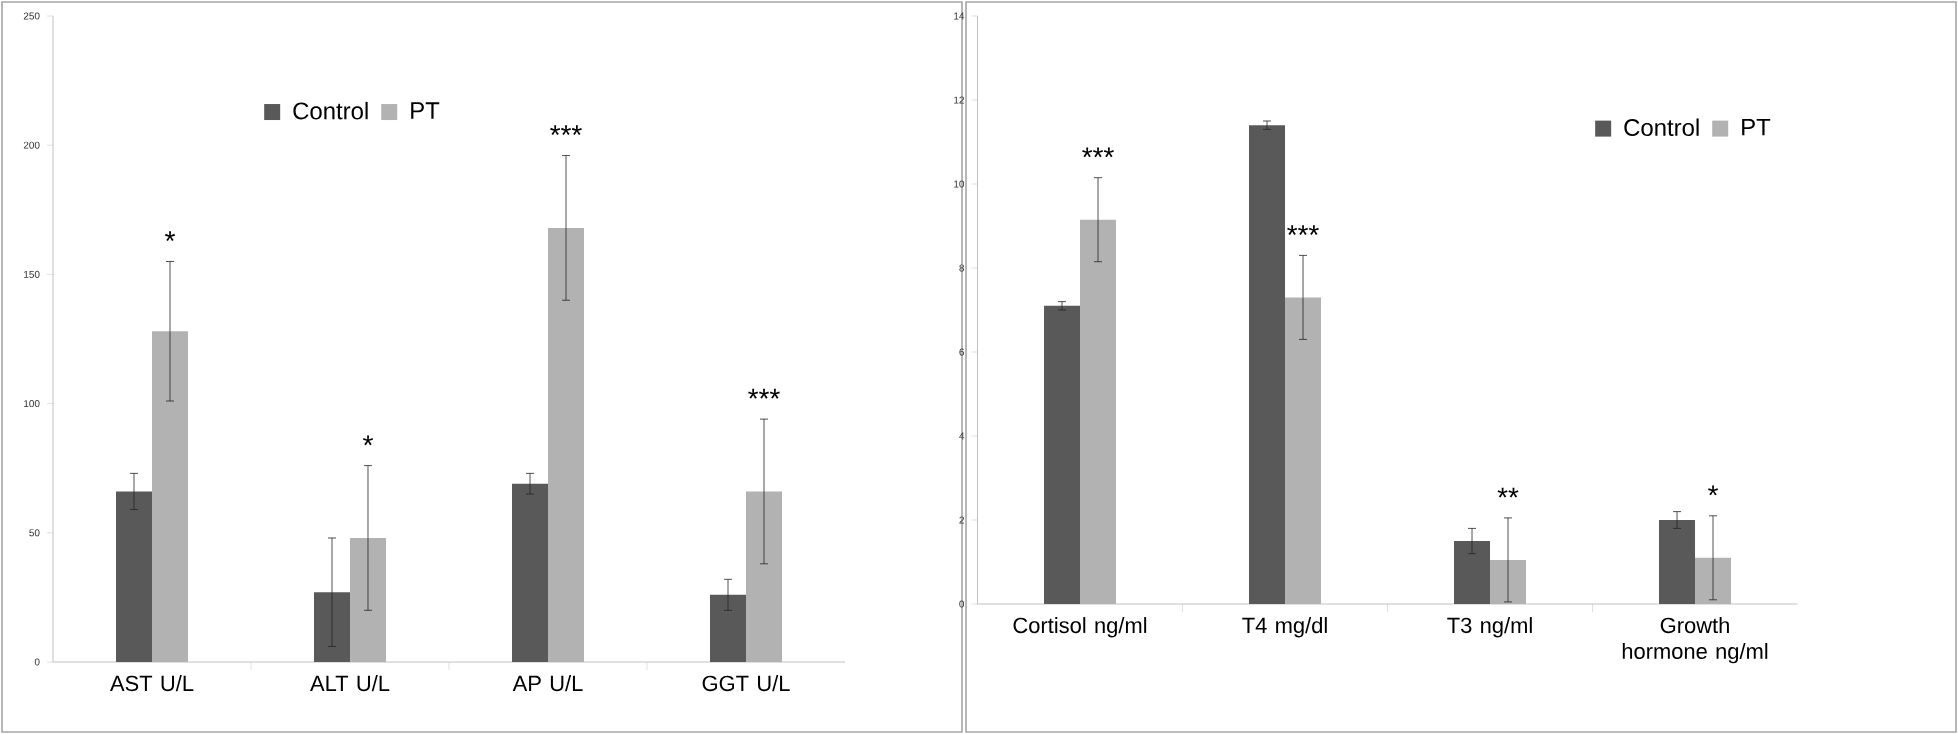 The height and width of the screenshot is (734, 1958). I want to click on x-tick-label: Cortisol ng/ml, so click(1080, 627).